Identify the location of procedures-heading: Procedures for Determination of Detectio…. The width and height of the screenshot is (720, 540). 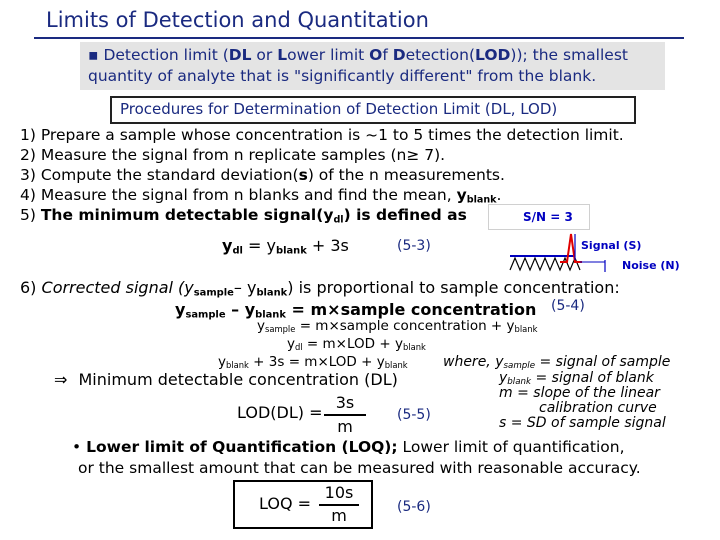
(339, 109).